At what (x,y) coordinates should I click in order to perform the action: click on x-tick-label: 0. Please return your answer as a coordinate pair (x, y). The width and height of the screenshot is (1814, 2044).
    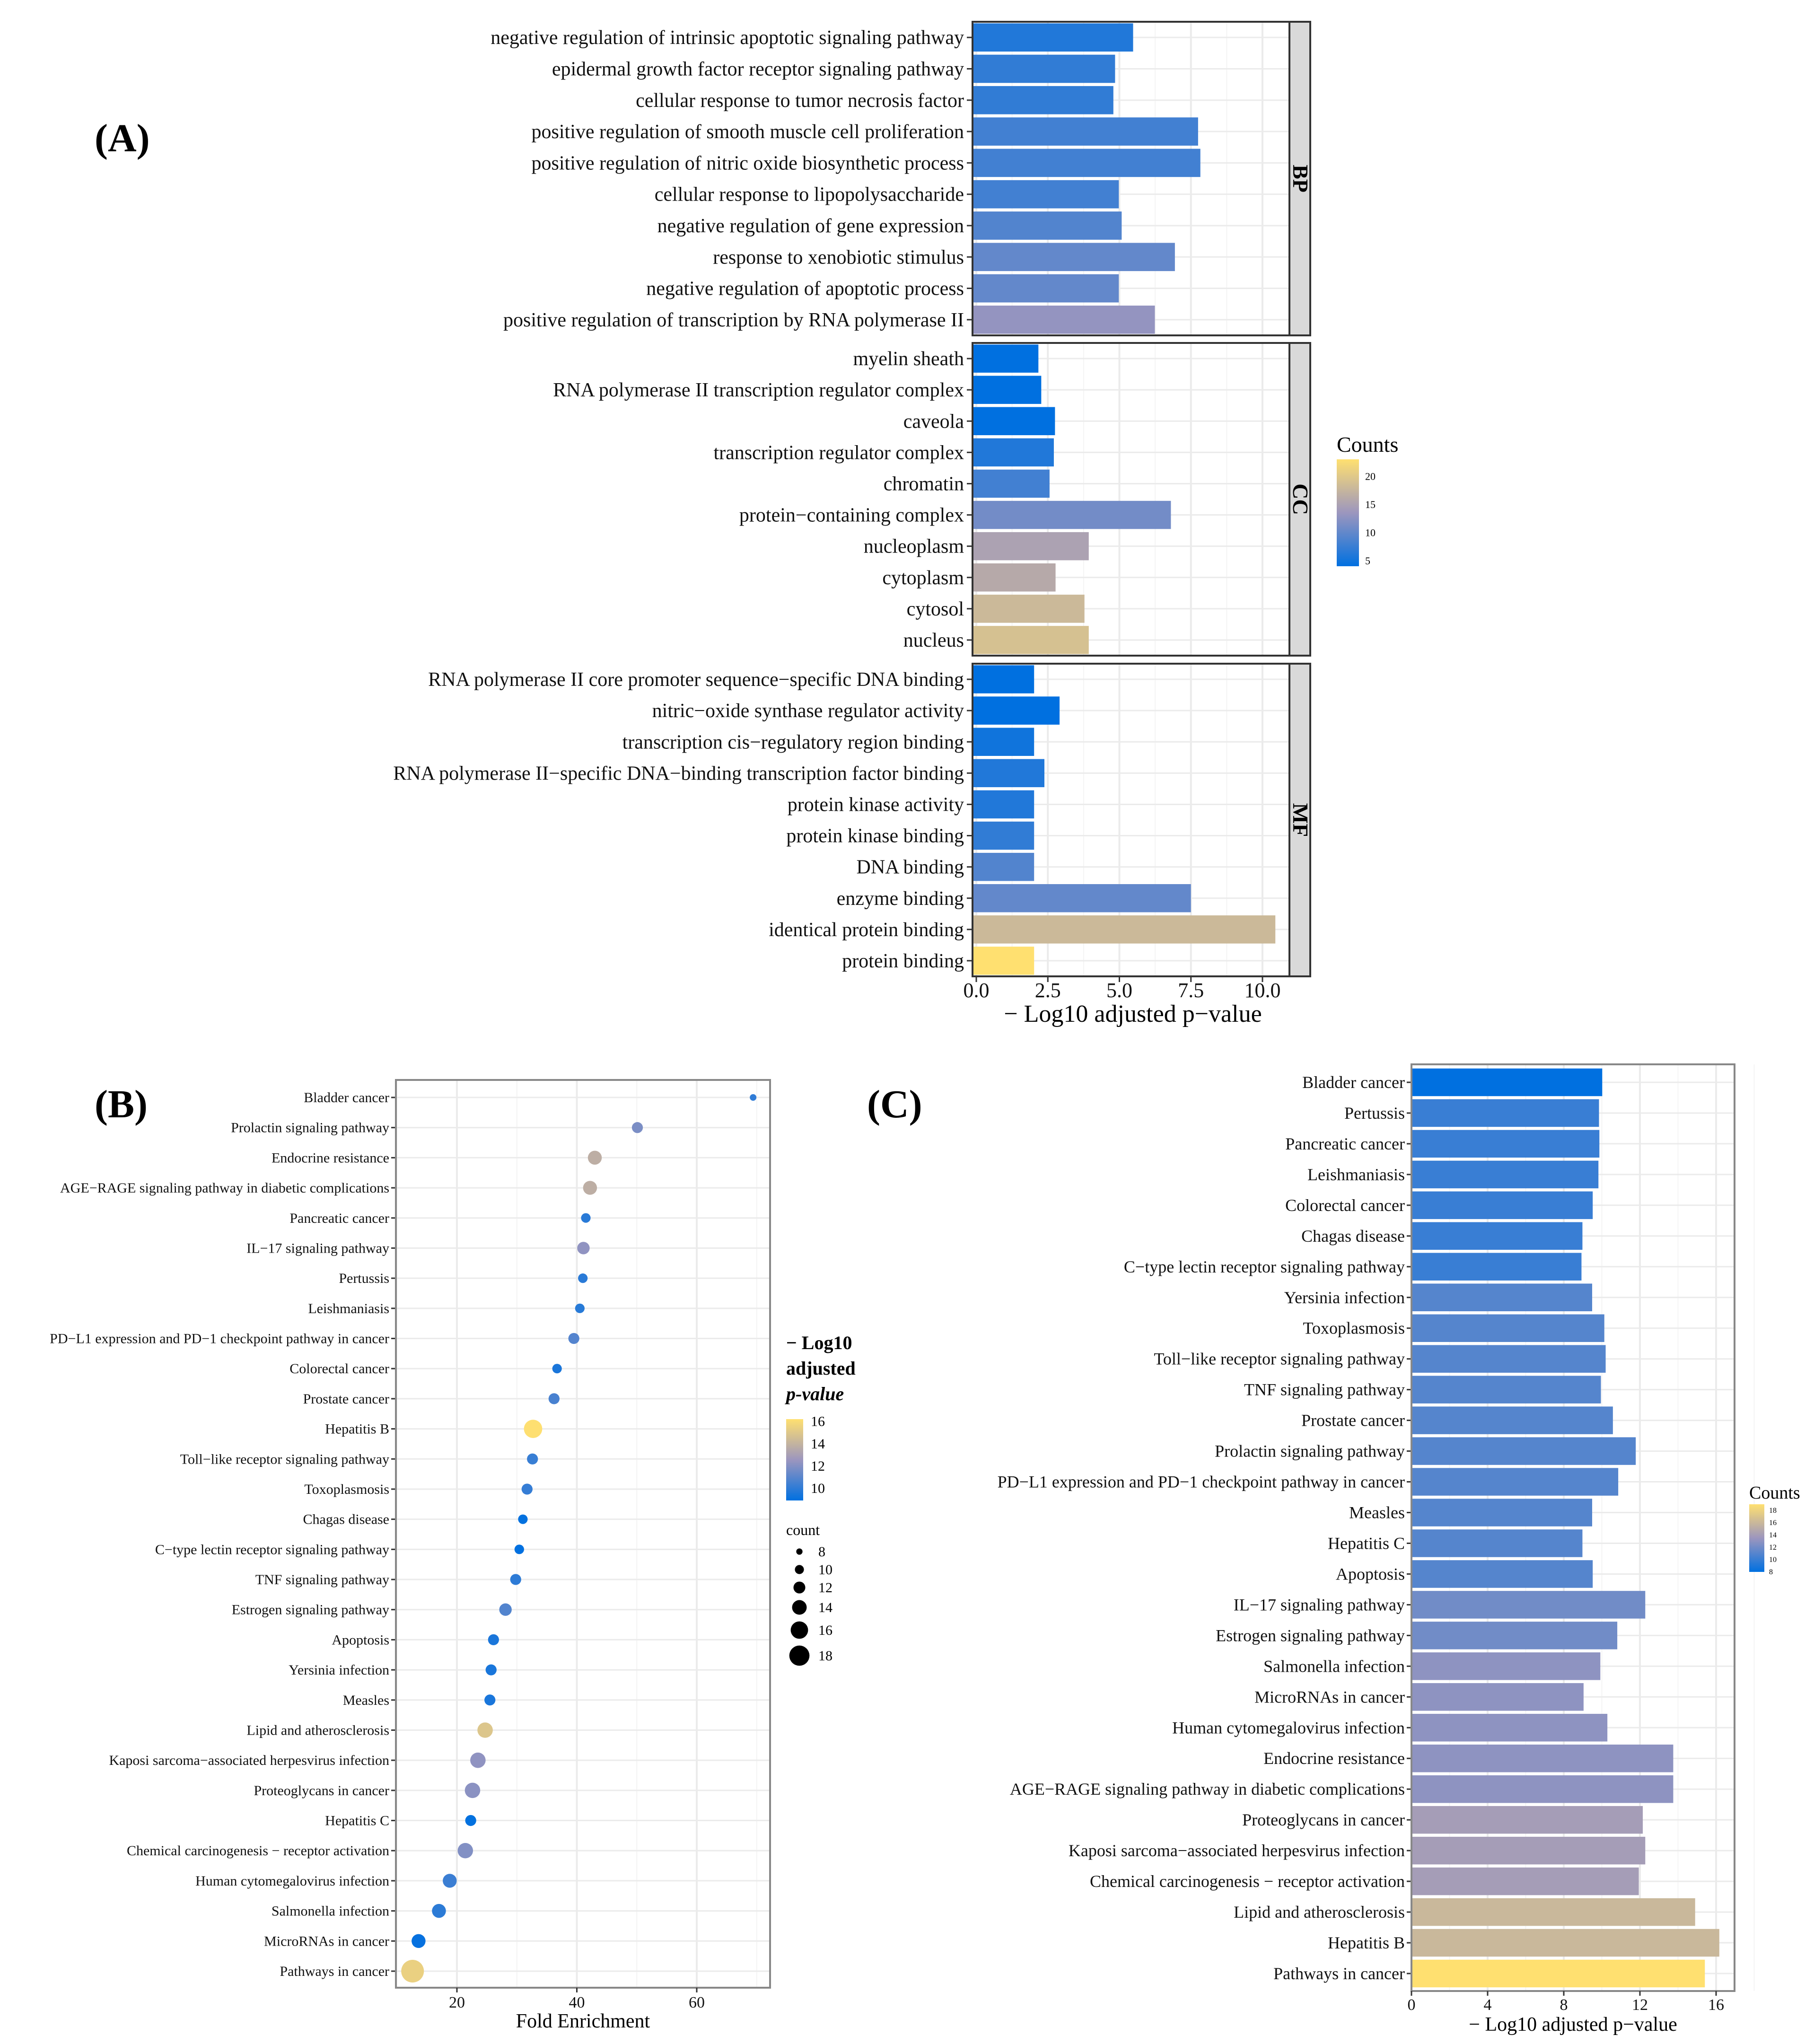
    Looking at the image, I should click on (1412, 2005).